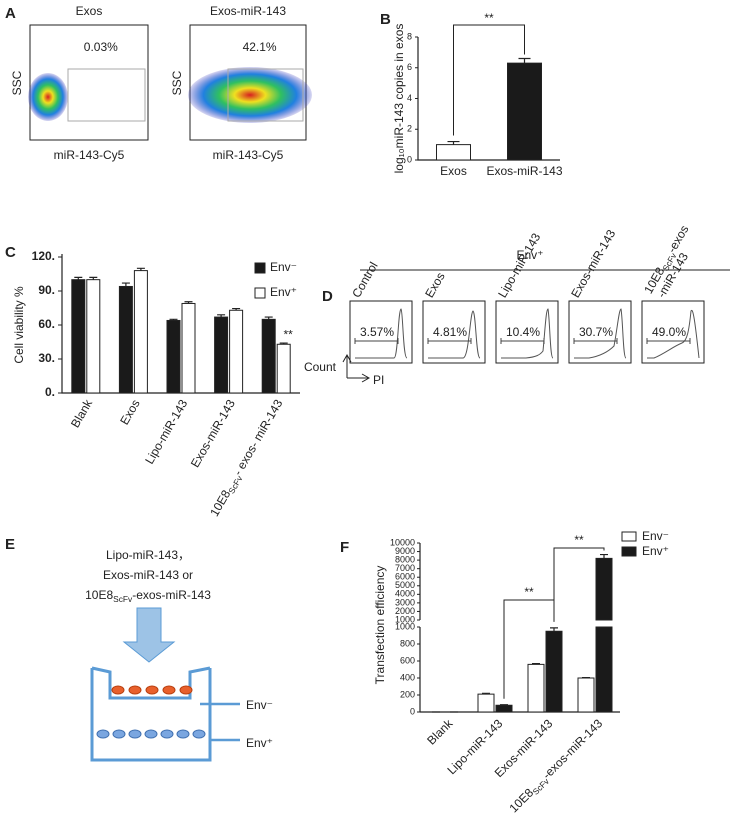 The height and width of the screenshot is (823, 743). I want to click on x-tick-label: Exos, so click(453, 171).